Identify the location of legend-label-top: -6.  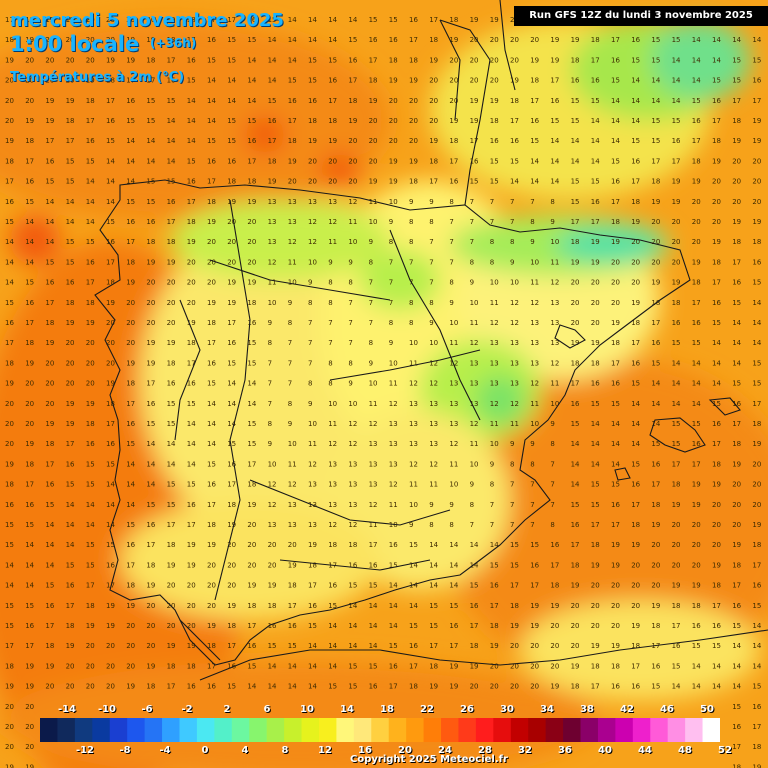
(147, 709).